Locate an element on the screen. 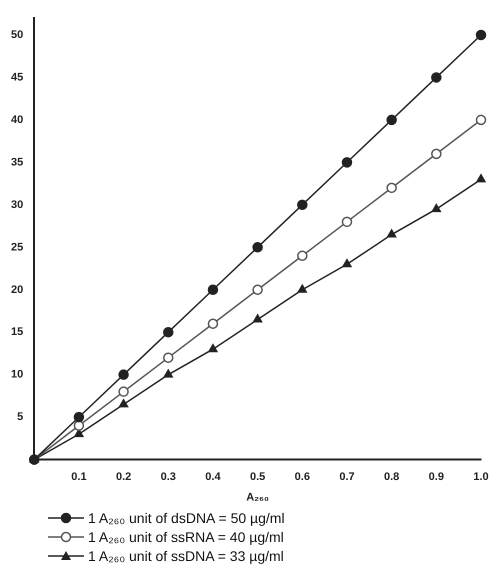 Image resolution: width=501 pixels, height=578 pixels. x-tick-label: 0.8 is located at coordinates (392, 477).